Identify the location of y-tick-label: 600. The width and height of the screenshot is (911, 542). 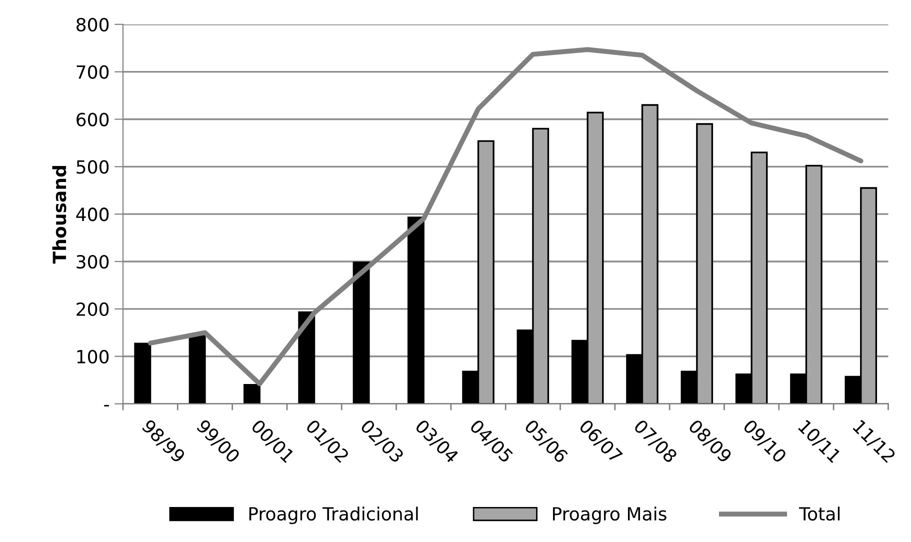
(92, 119).